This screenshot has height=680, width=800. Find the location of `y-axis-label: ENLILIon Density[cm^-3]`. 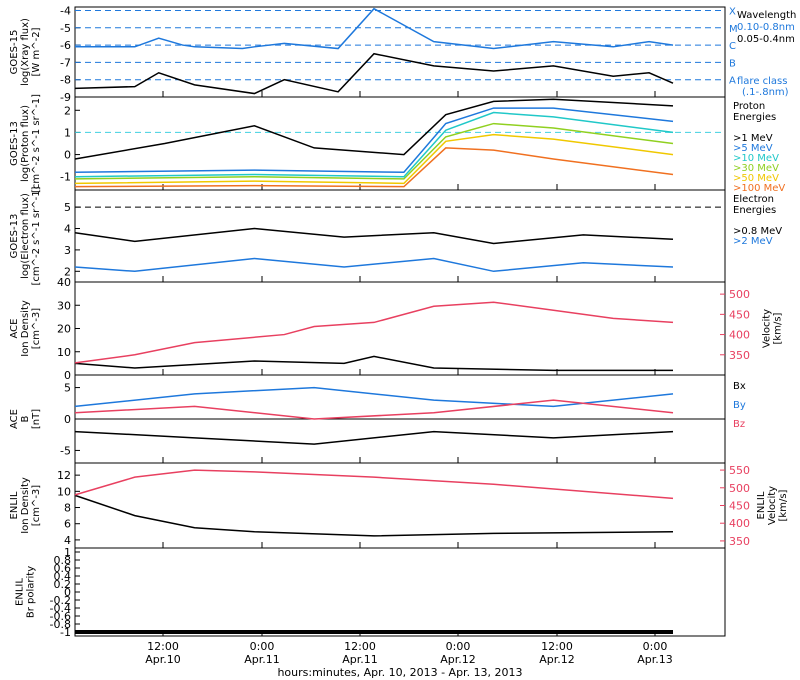

y-axis-label: ENLILIon Density[cm^-3] is located at coordinates (25, 505).